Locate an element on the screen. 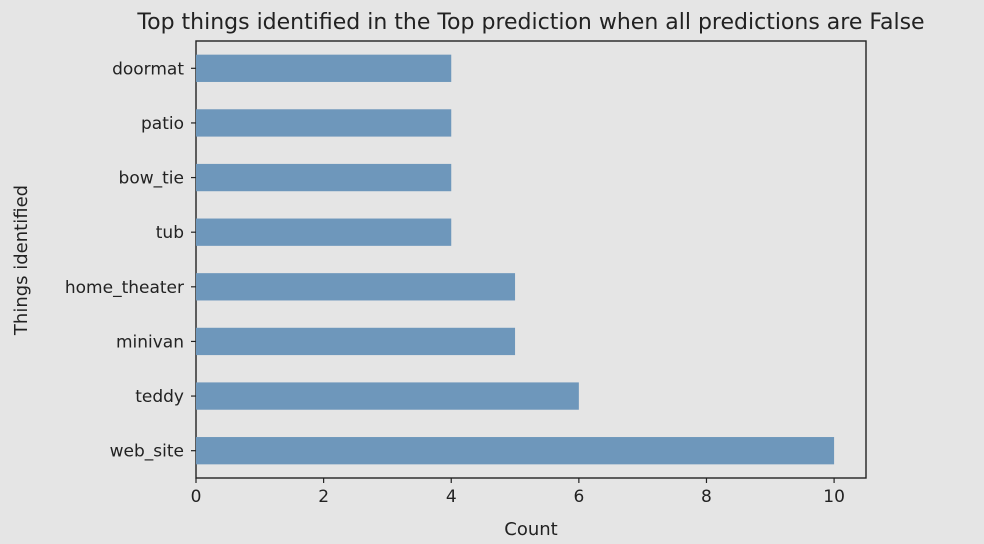  bar-bow_tie is located at coordinates (324, 177).